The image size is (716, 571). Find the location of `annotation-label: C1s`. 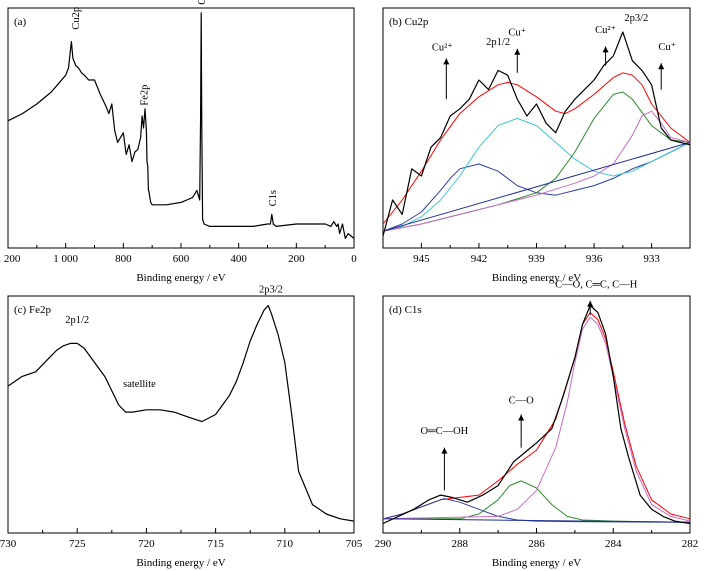

annotation-label: C1s is located at coordinates (273, 198).